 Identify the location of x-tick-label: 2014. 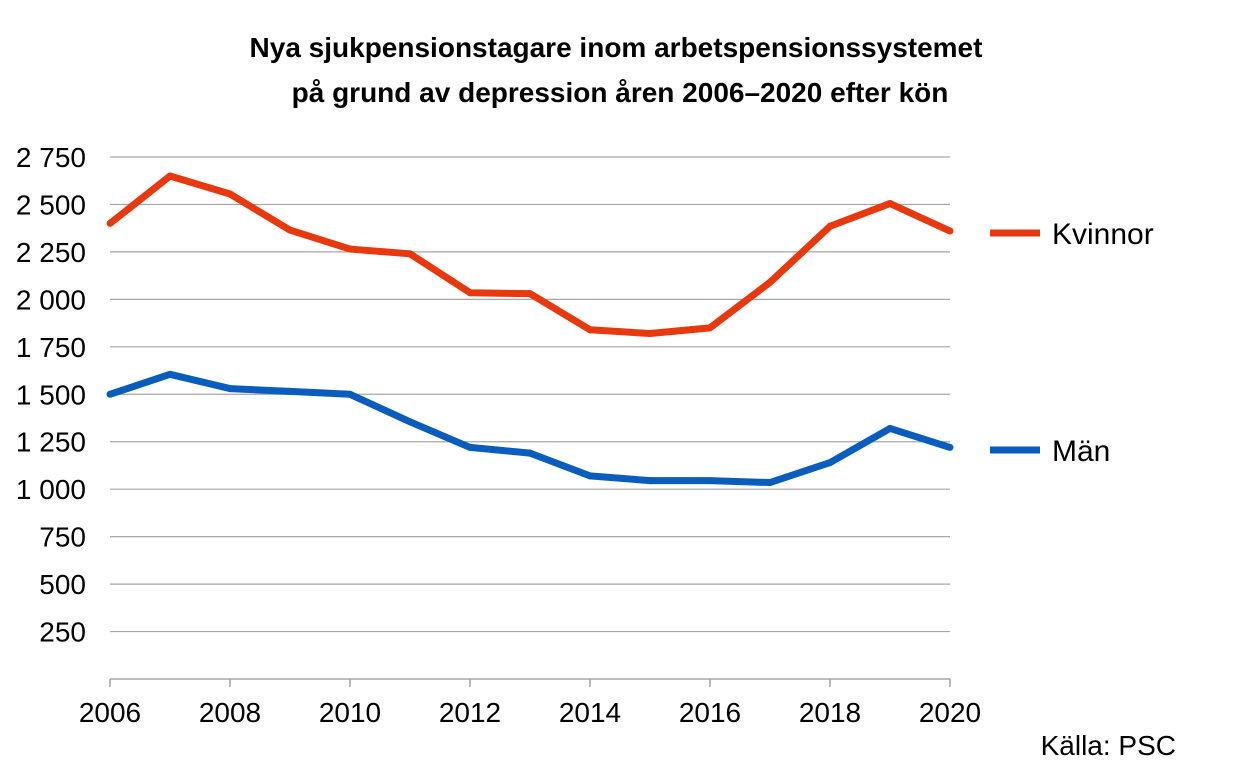
(590, 712).